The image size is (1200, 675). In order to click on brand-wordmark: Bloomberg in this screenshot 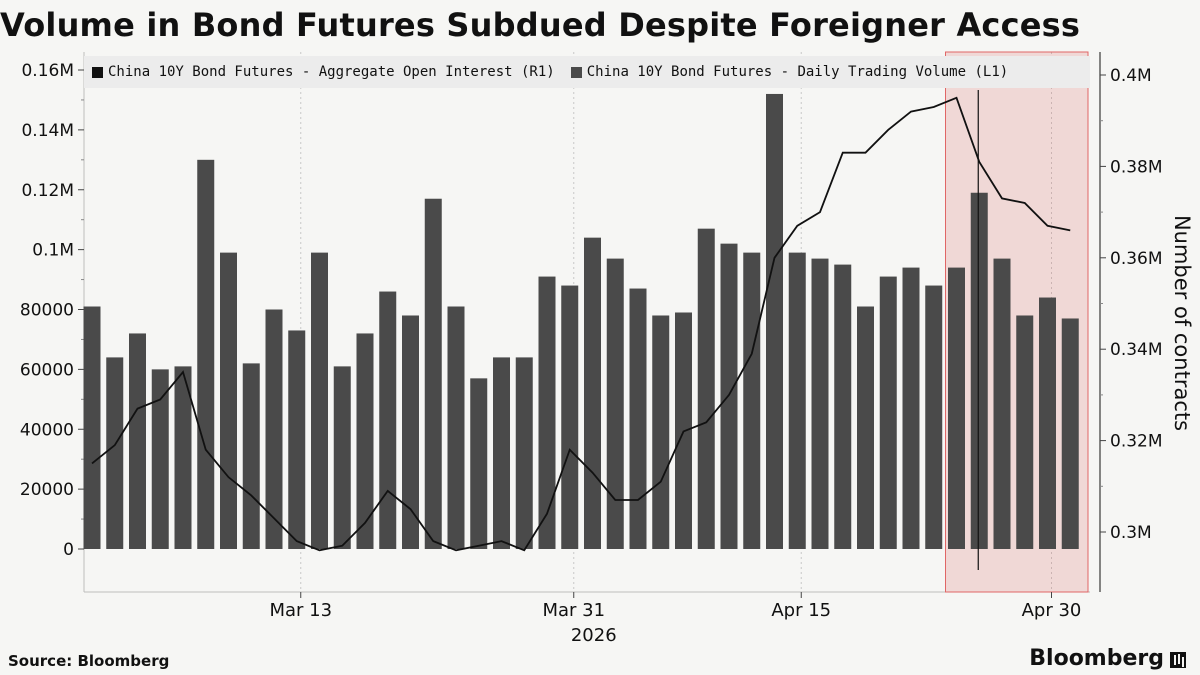, I will do `click(1096, 658)`.